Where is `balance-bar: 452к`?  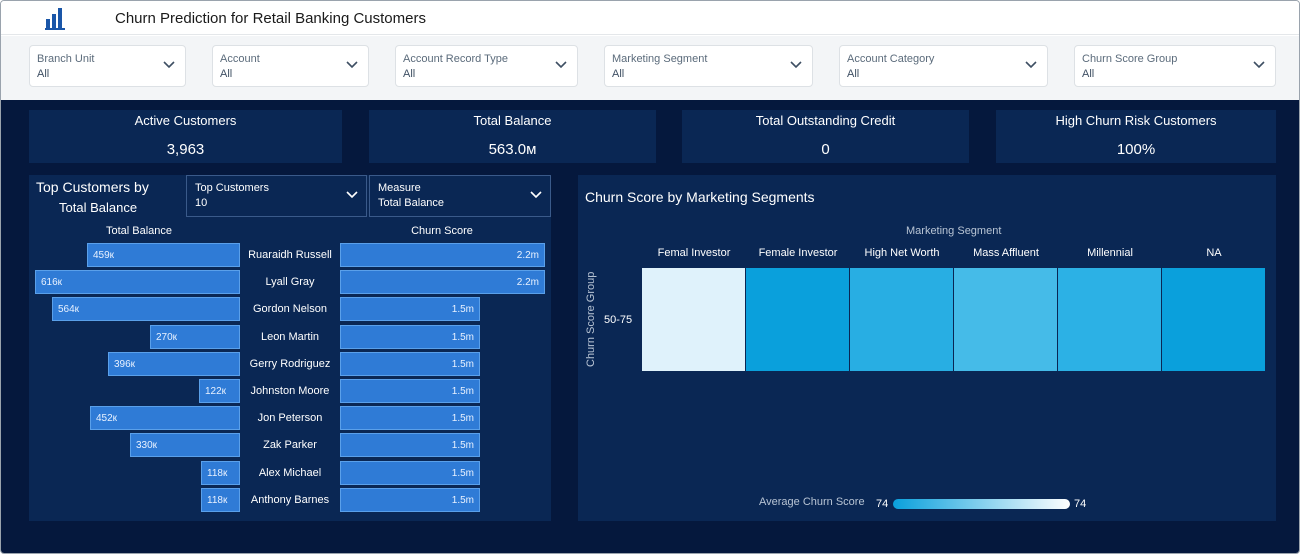
balance-bar: 452к is located at coordinates (165, 418).